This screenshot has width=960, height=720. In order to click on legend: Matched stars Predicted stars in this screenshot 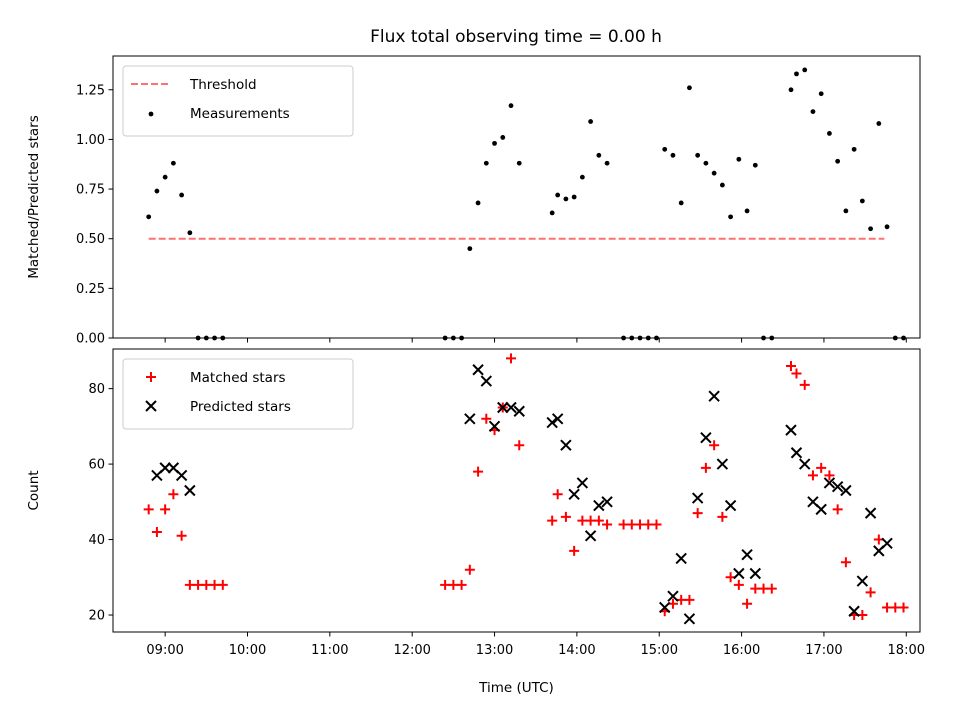, I will do `click(238, 394)`.